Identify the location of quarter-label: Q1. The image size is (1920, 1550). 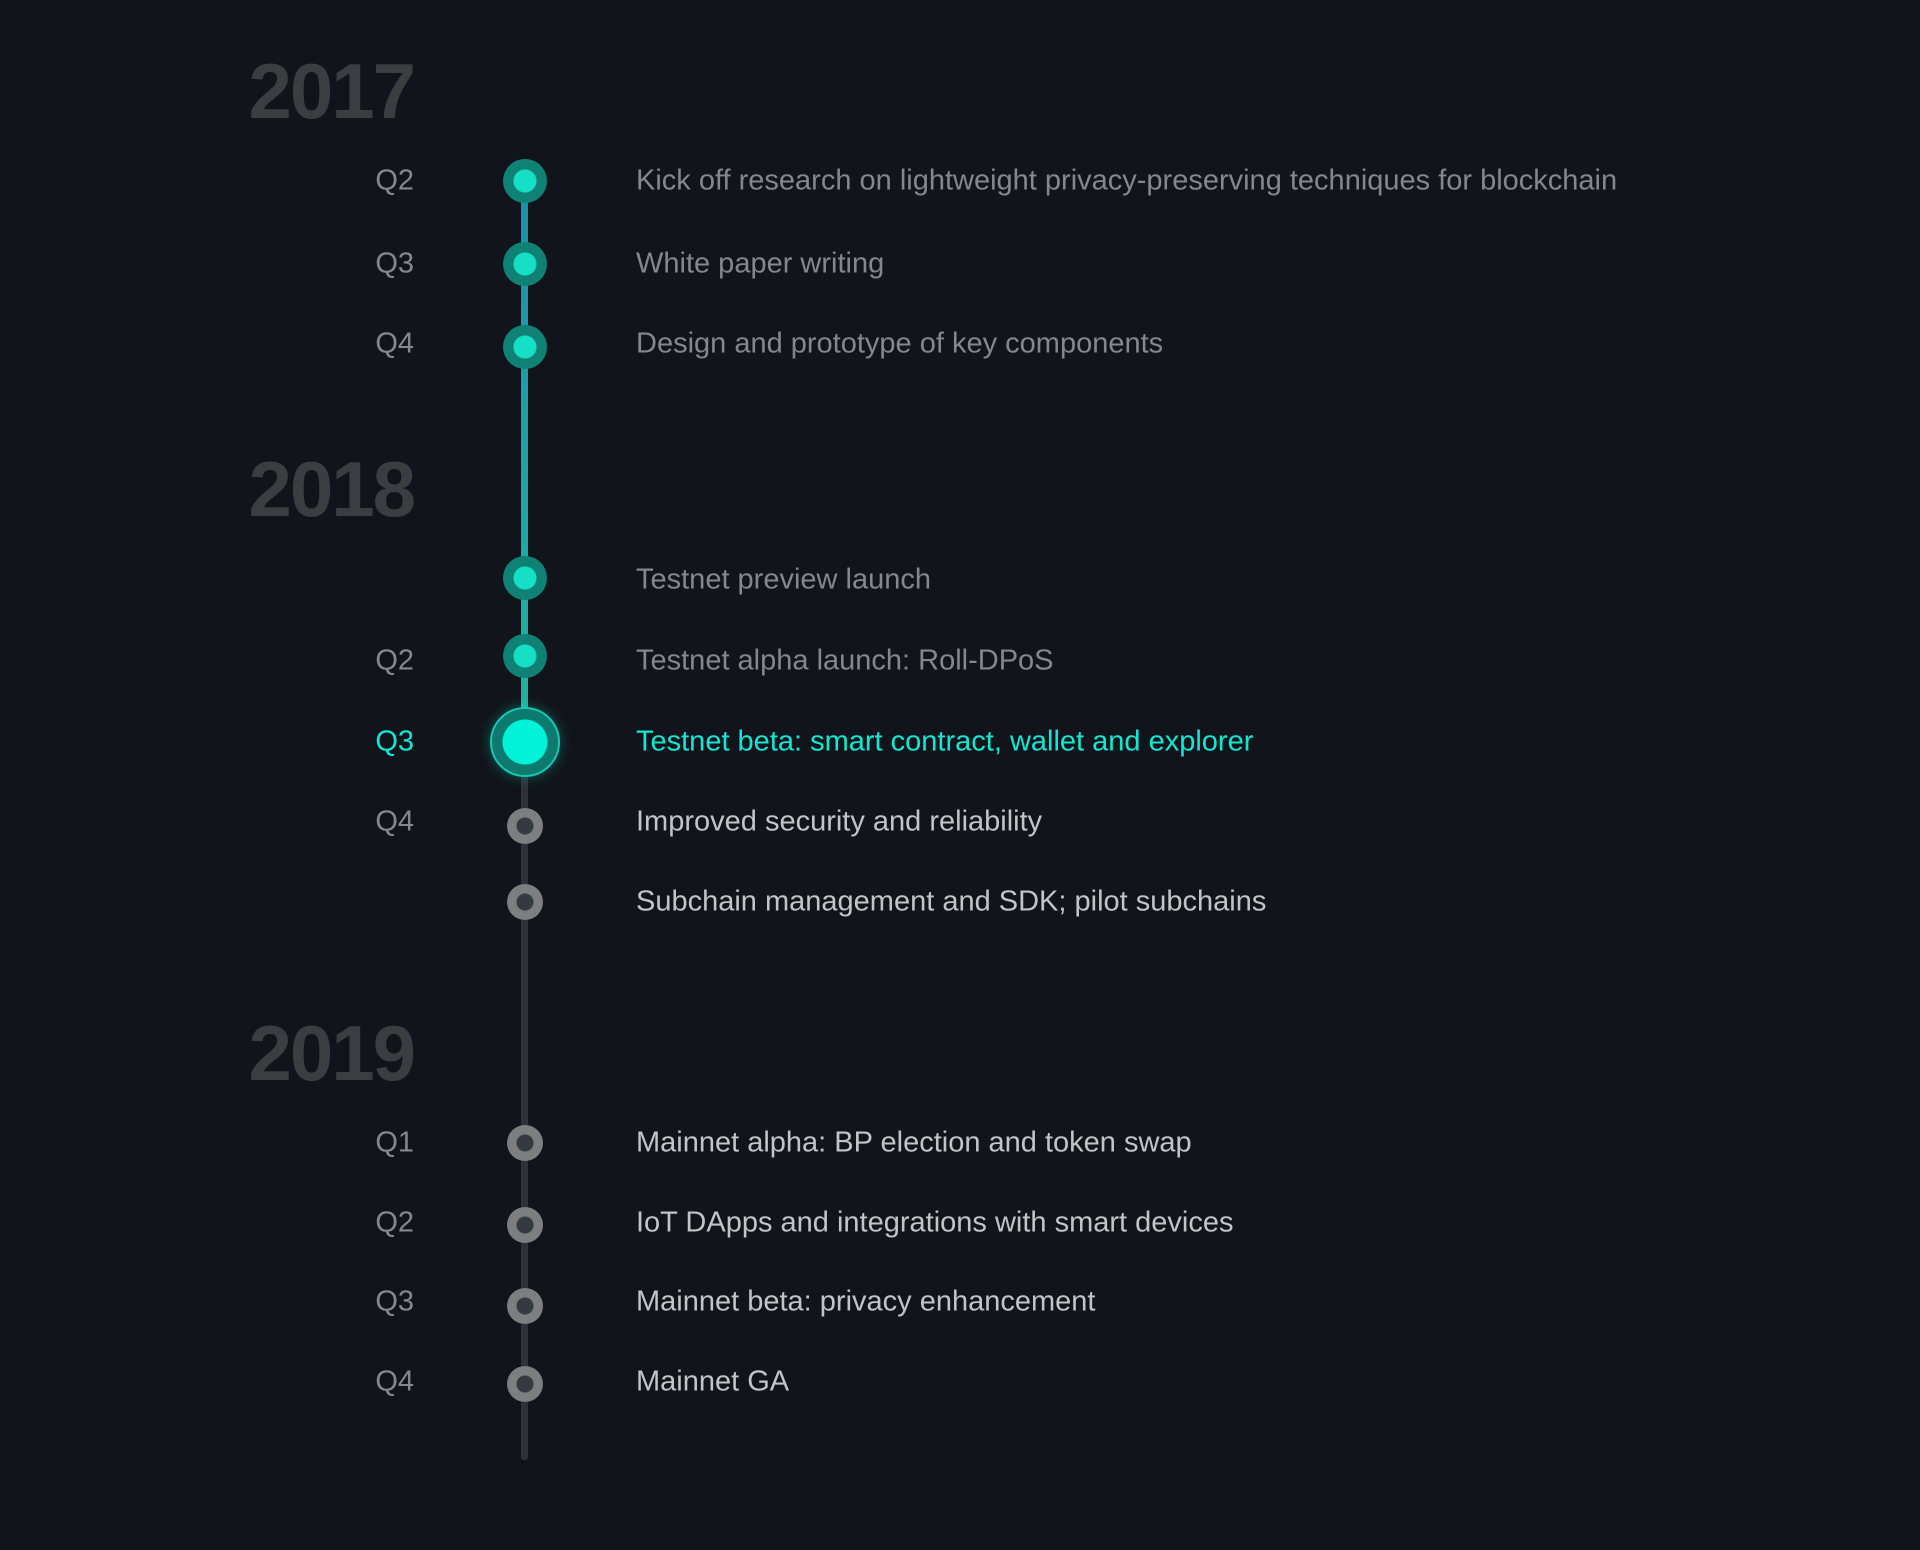
(394, 1142).